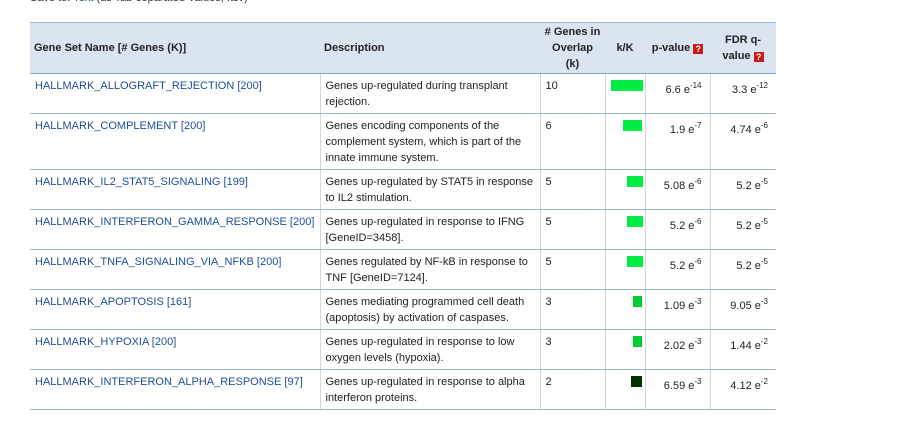 This screenshot has width=910, height=426. Describe the element at coordinates (430, 48) in the screenshot. I see `header-description: Description` at that location.